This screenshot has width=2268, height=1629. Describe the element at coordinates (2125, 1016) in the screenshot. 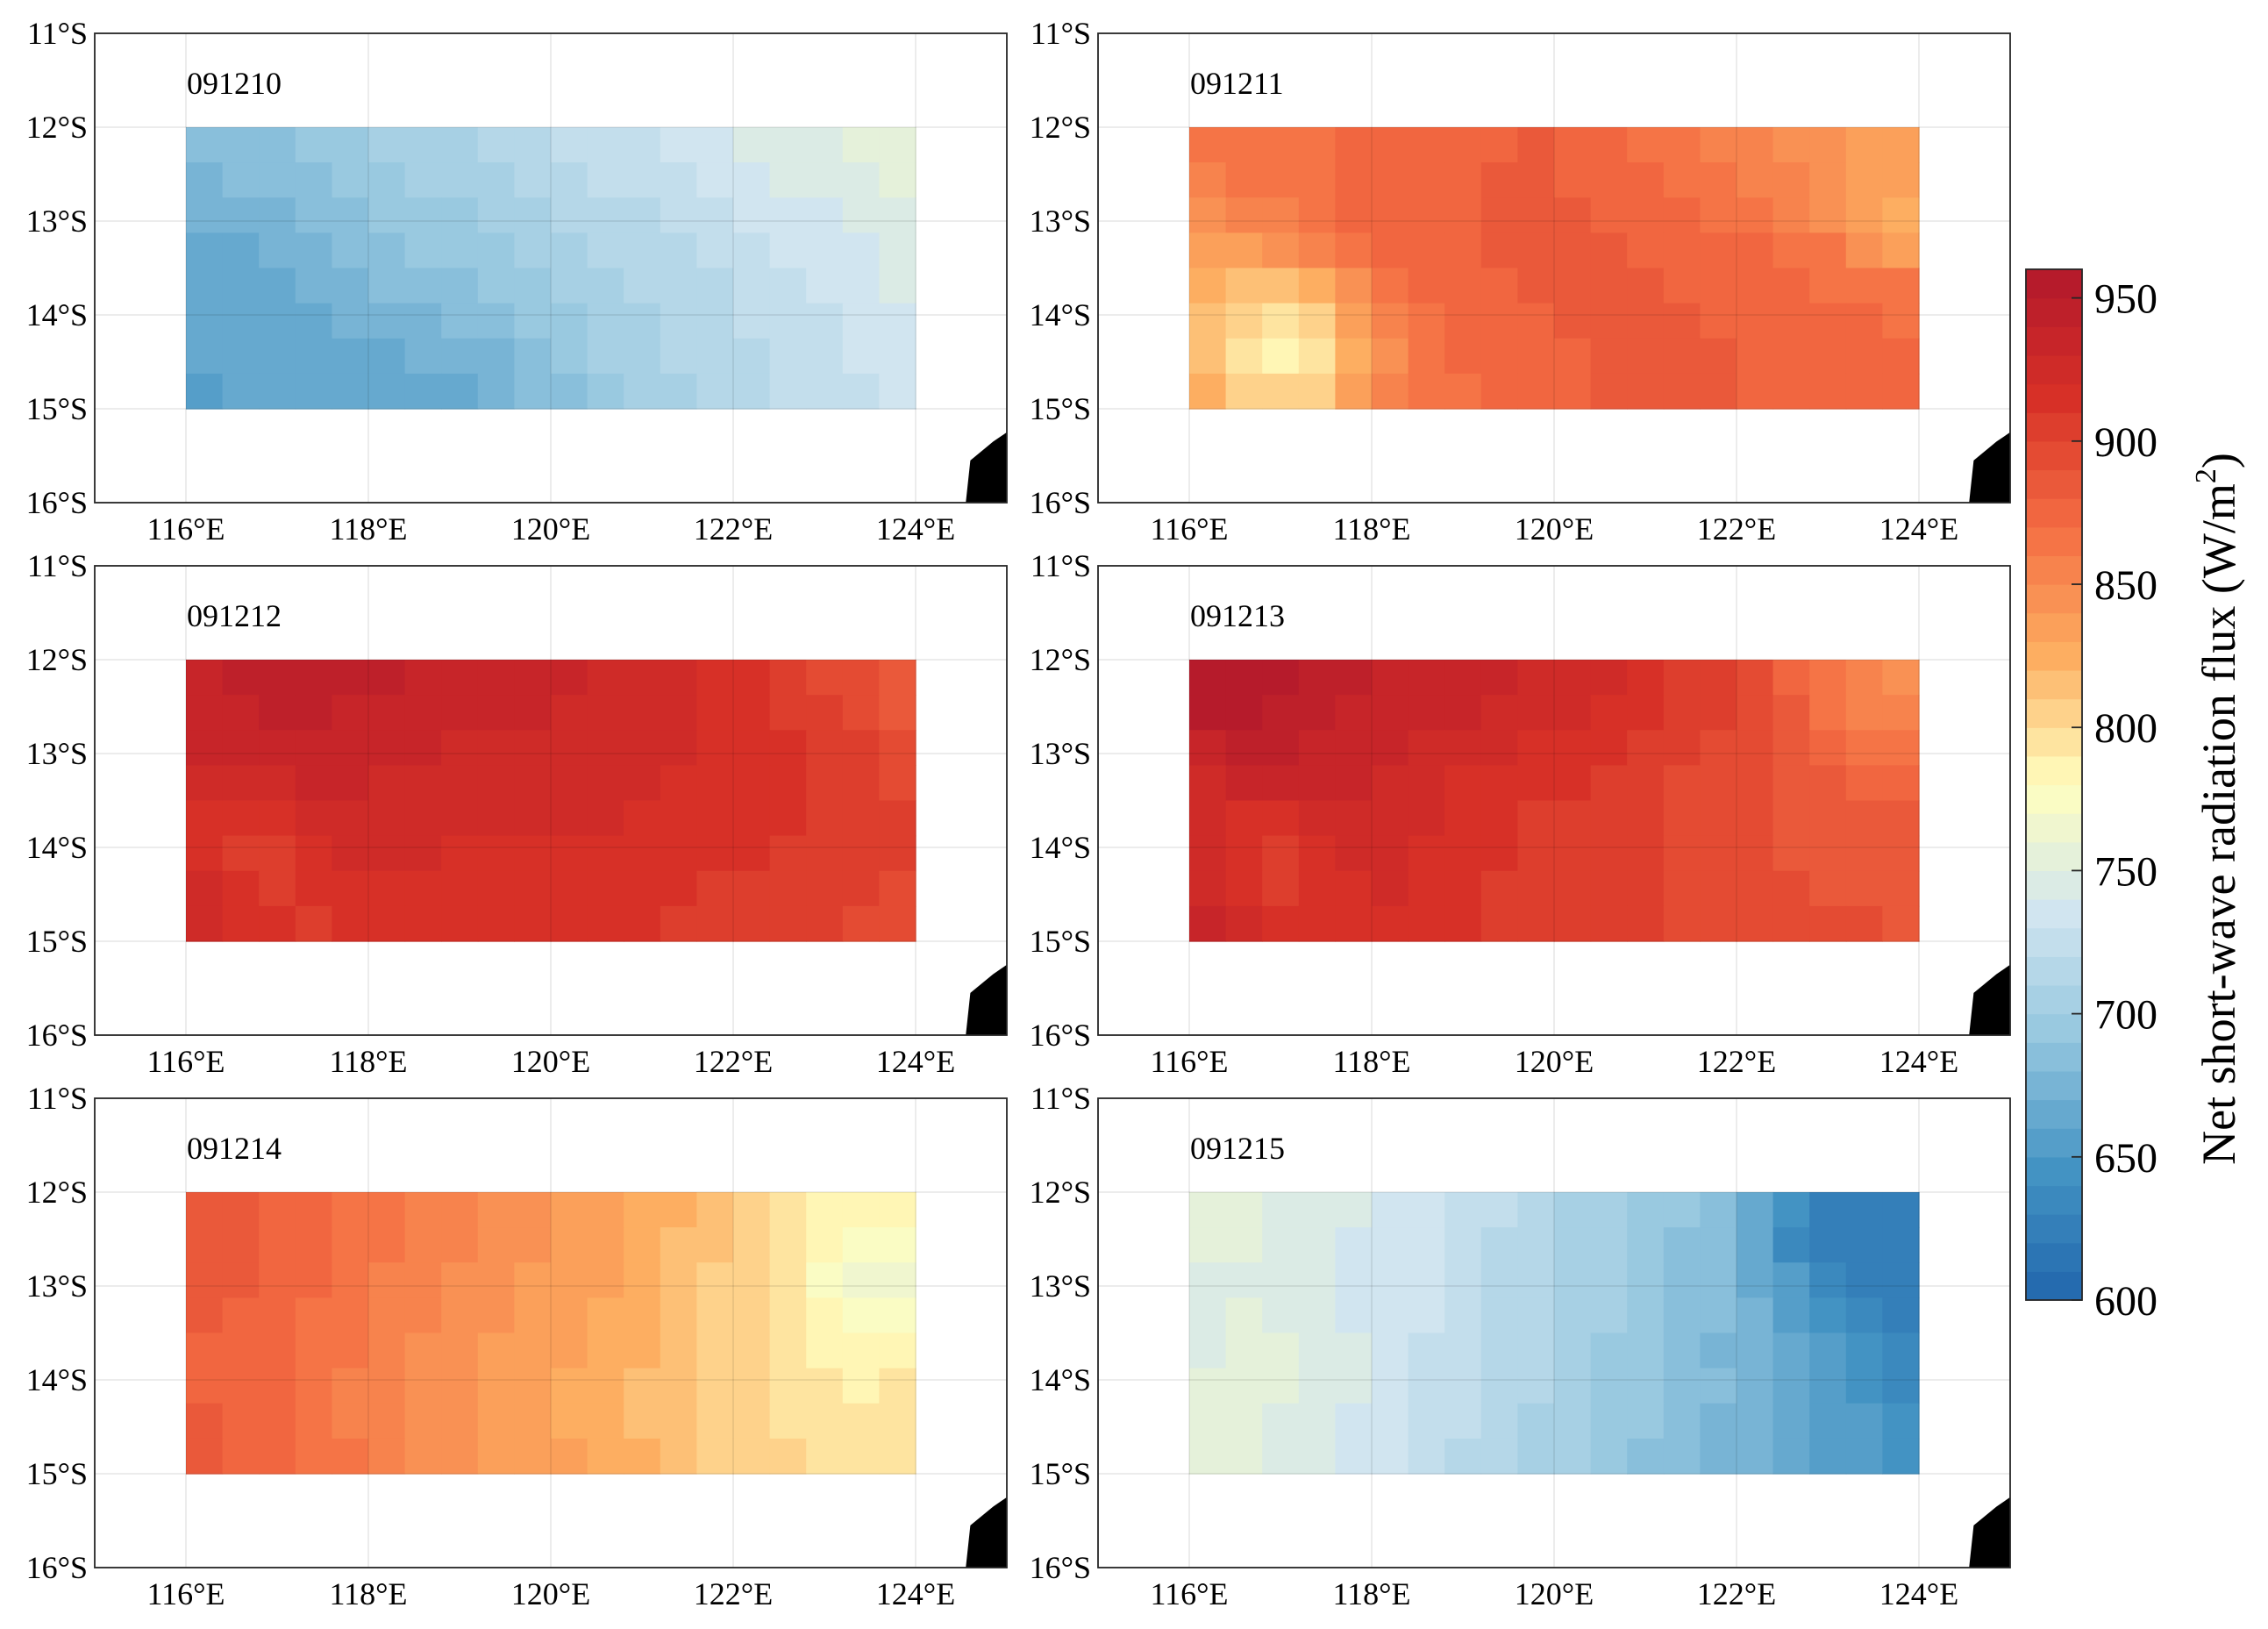

I see `colorbar-tick-label: 700` at that location.